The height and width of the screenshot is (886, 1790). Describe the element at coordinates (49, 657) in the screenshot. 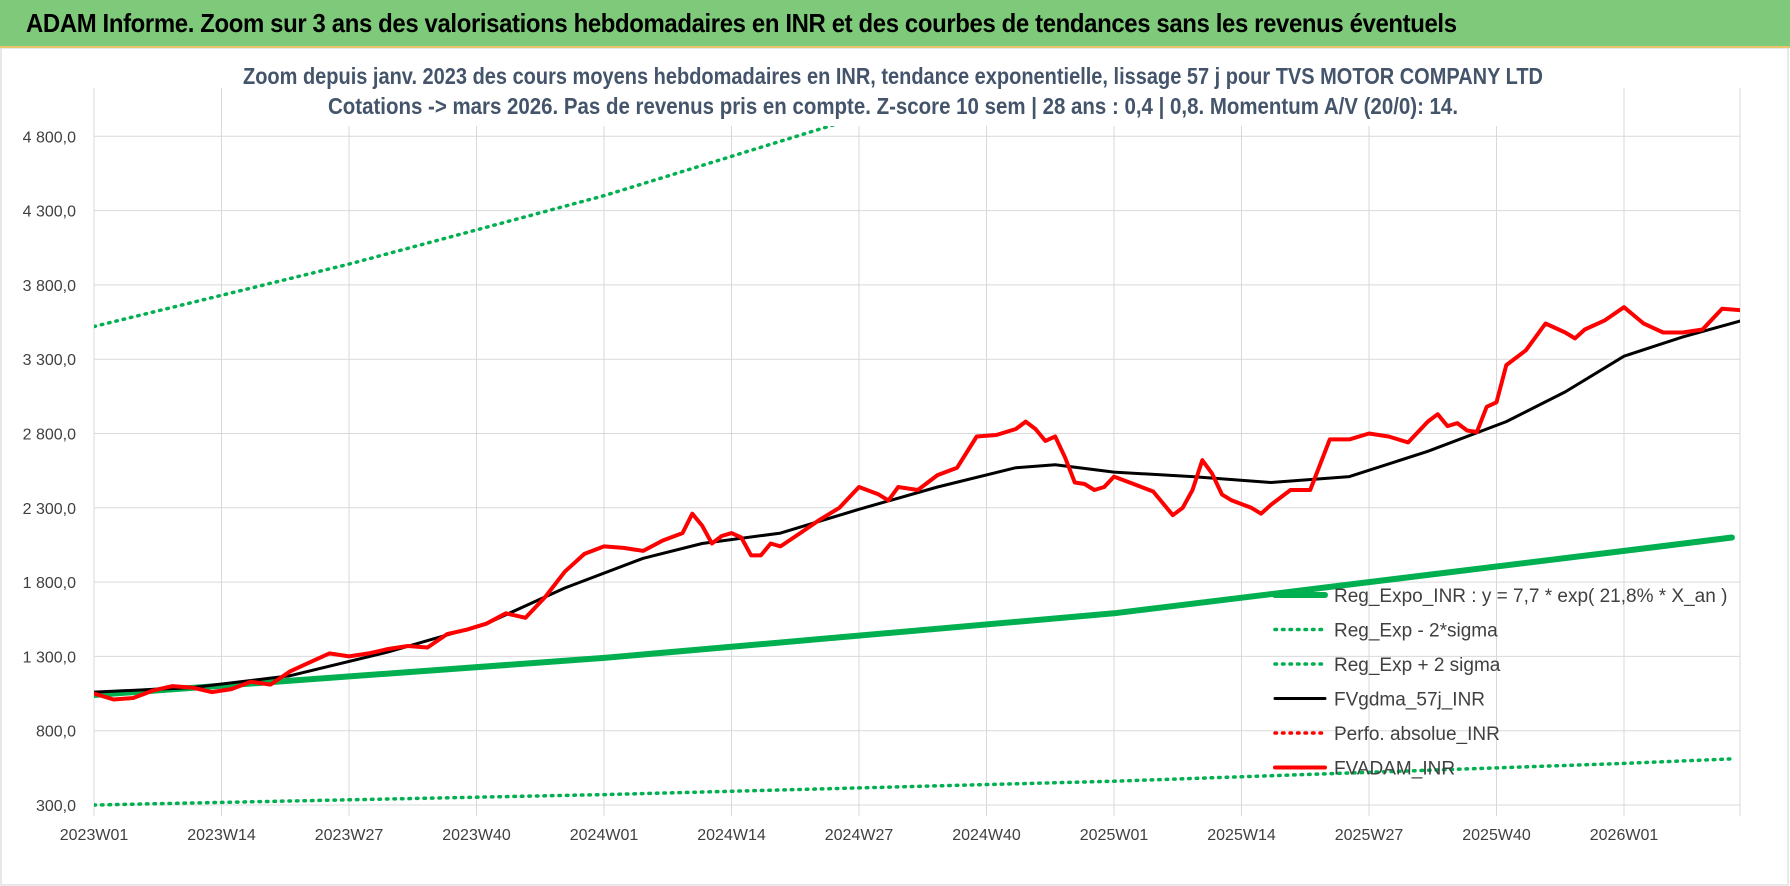

I see `y-tick-label: 1 300,0` at that location.